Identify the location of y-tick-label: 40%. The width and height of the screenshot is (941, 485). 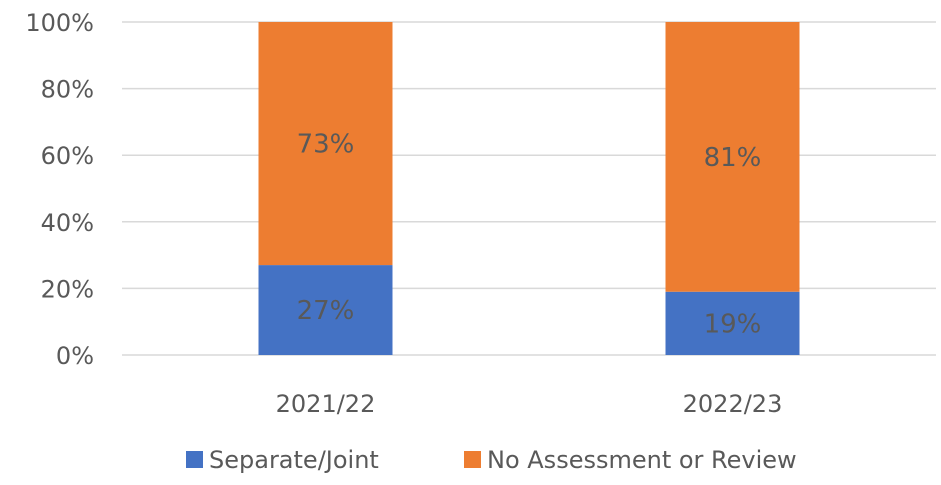
(67, 223).